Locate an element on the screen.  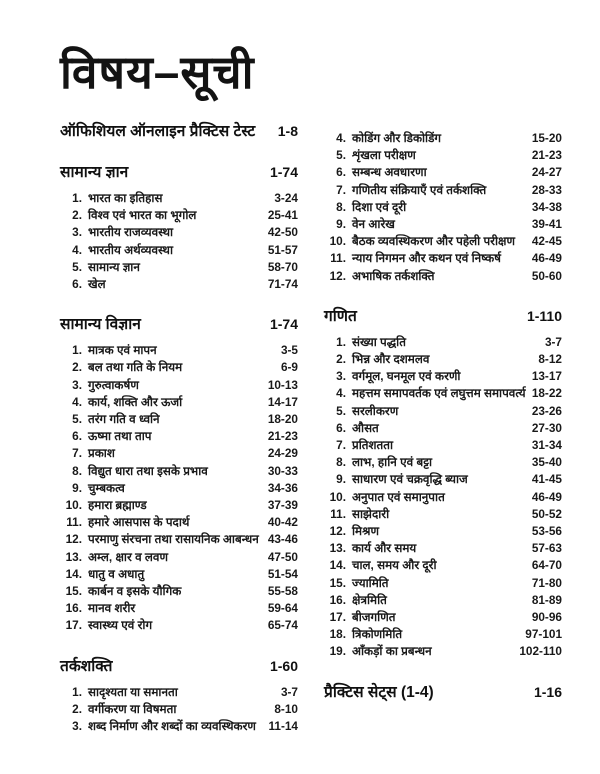
item-pages: 8-10 is located at coordinates (286, 708).